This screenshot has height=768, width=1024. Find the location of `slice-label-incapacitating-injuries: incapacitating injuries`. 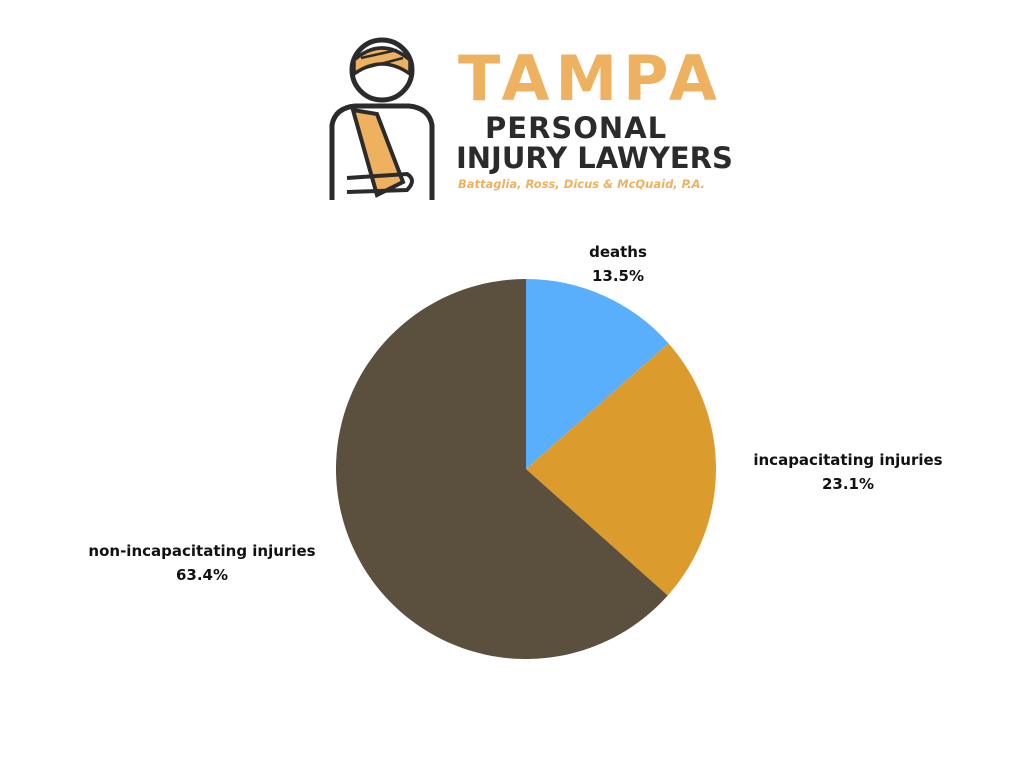

slice-label-incapacitating-injuries: incapacitating injuries is located at coordinates (847, 460).